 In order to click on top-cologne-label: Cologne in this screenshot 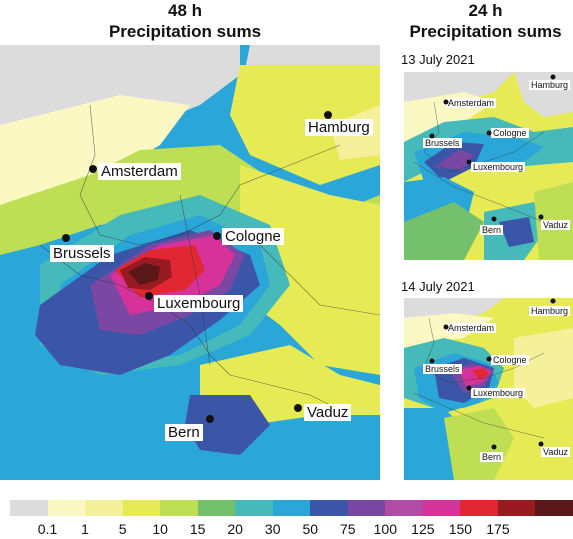, I will do `click(510, 133)`.